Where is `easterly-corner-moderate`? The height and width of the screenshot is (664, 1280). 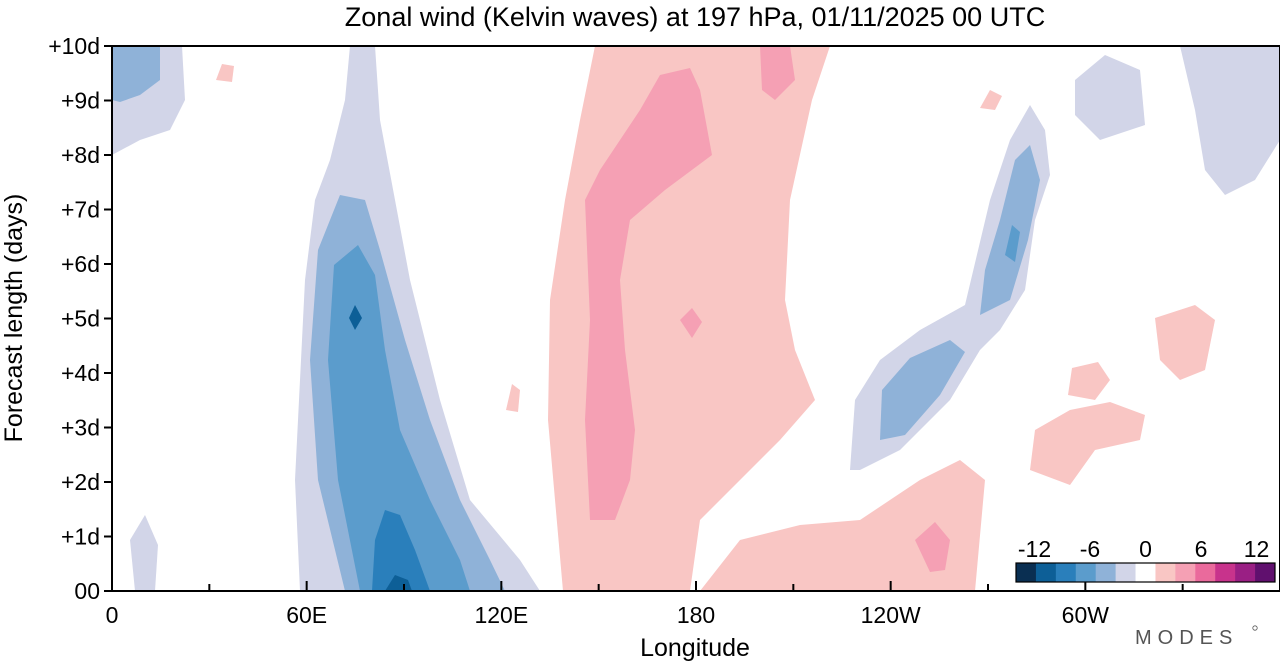
easterly-corner-moderate is located at coordinates (136, 74).